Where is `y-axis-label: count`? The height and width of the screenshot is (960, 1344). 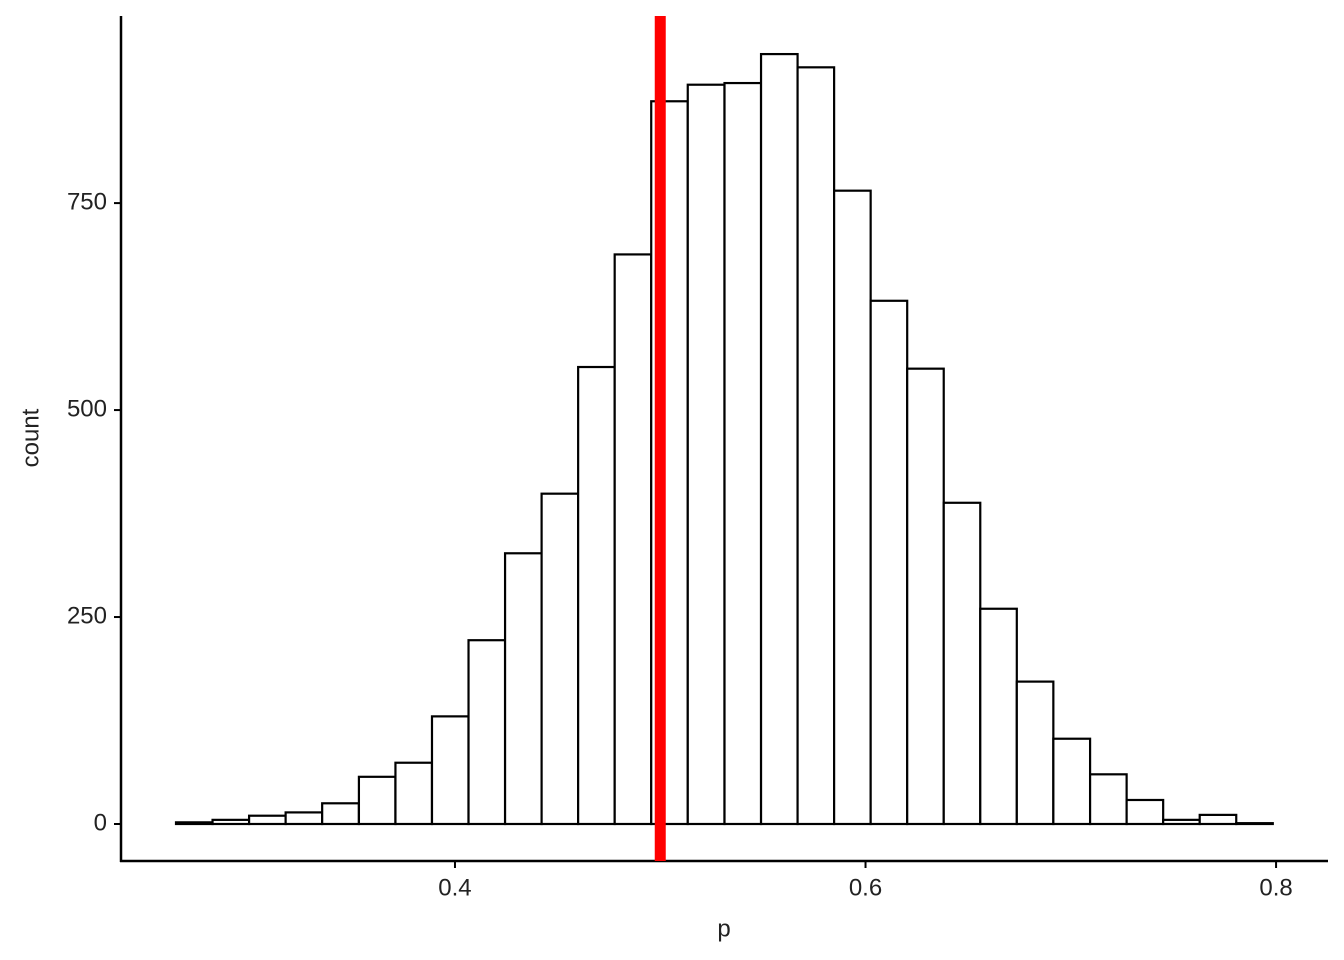 y-axis-label: count is located at coordinates (30, 437).